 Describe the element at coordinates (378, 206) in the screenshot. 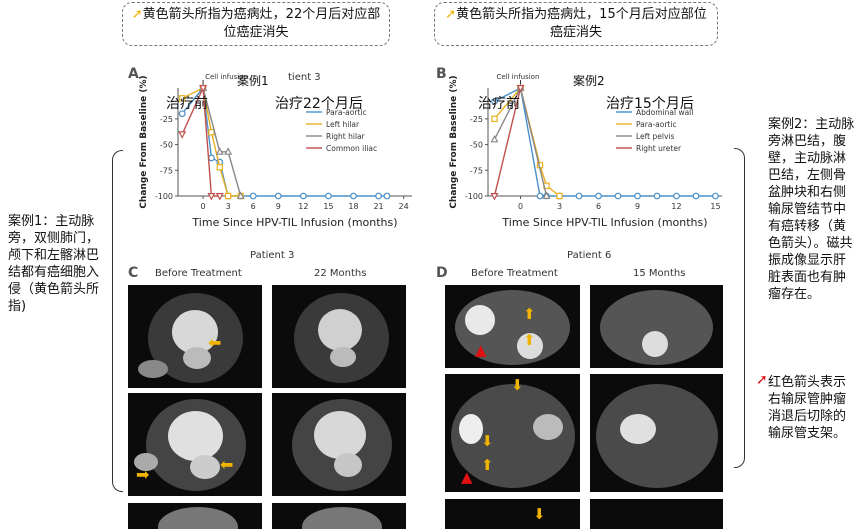

I see `x-tick-label: 21` at that location.